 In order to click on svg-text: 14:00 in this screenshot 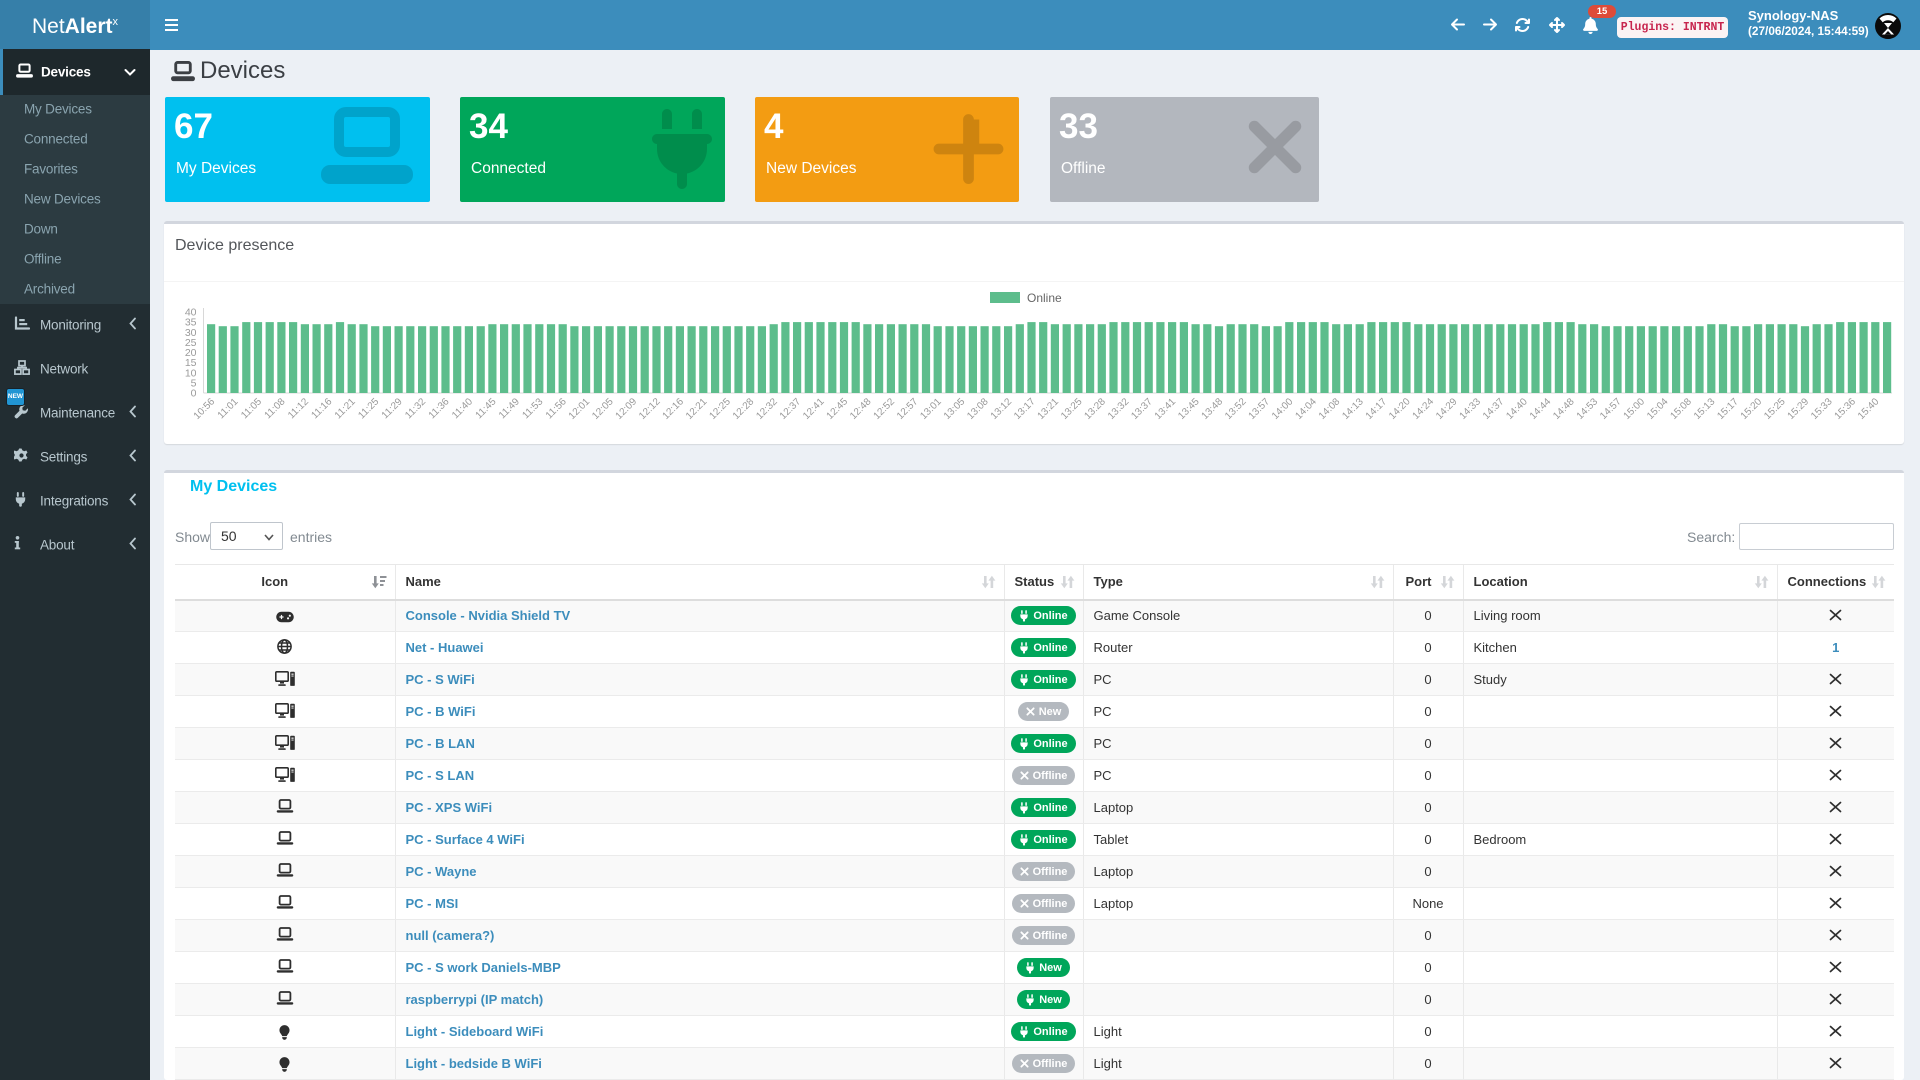, I will do `click(1283, 409)`.